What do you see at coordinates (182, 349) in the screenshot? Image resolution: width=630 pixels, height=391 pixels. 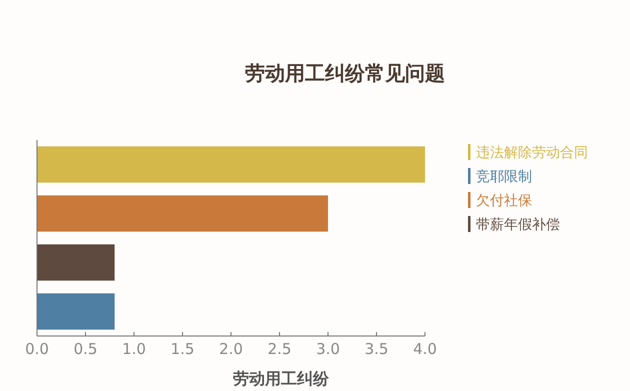 I see `x-tick-label: 1.5` at bounding box center [182, 349].